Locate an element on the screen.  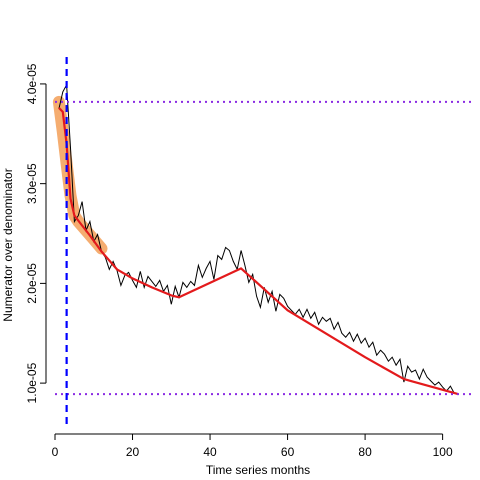
x-axis-title: Time series months is located at coordinates (258, 470).